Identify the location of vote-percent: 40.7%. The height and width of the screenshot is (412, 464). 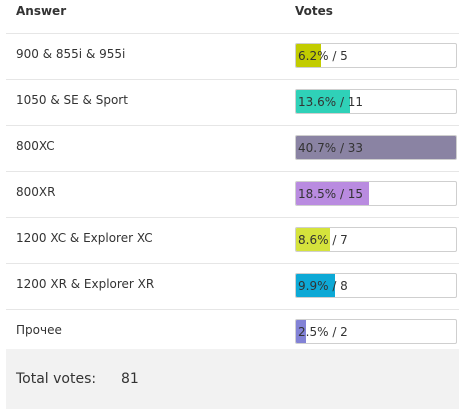
(317, 148).